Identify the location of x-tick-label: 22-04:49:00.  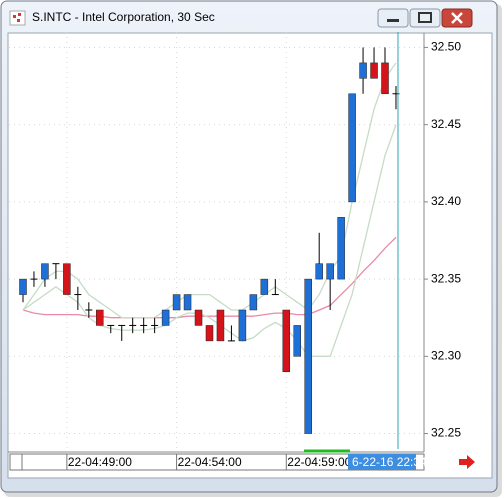
(100, 462).